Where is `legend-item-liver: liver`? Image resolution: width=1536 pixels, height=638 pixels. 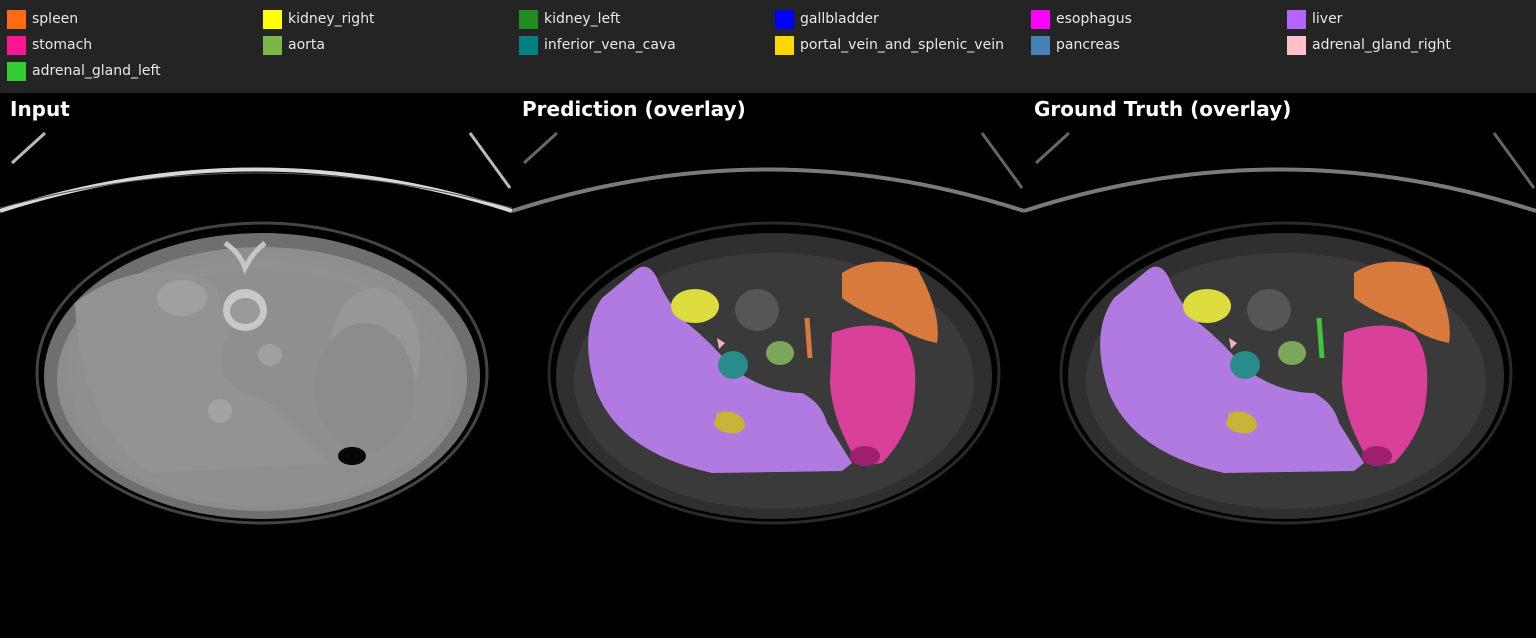
legend-item-liver: liver is located at coordinates (1314, 19).